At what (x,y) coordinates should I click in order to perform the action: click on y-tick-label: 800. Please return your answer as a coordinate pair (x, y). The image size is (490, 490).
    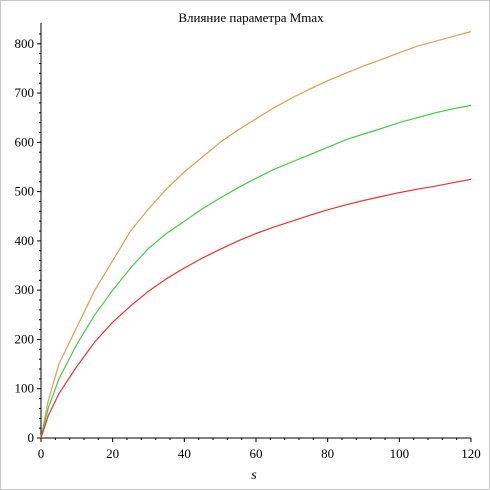
    Looking at the image, I should click on (25, 43).